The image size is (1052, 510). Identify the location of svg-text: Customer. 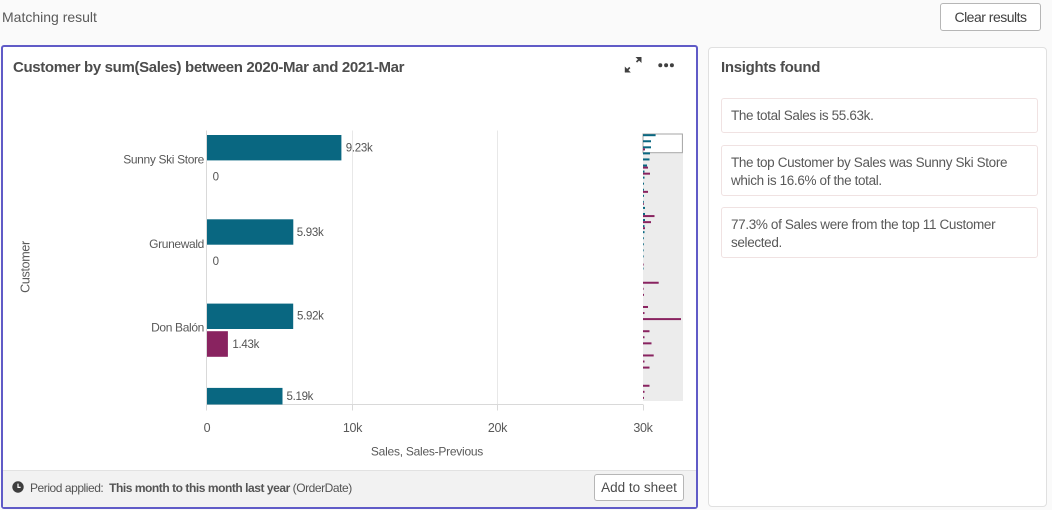
(26, 267).